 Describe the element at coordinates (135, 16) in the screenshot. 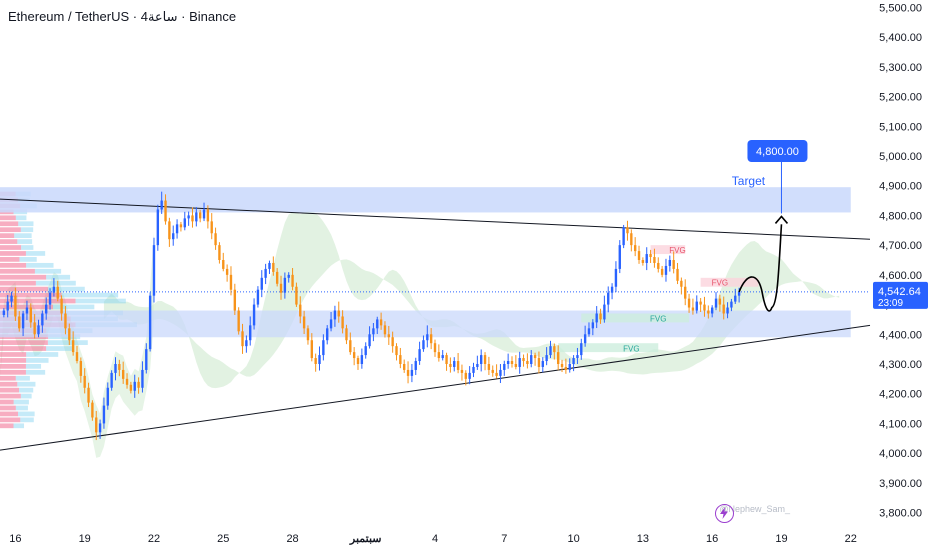

I see `title-sep-1: ·` at that location.